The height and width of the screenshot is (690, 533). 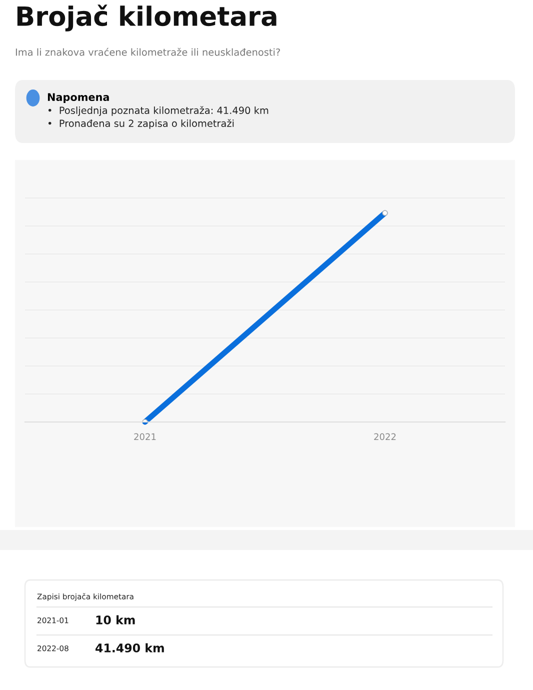 I want to click on text: • Pronađena su 2 zapisa o kilometraži, so click(x=141, y=124).